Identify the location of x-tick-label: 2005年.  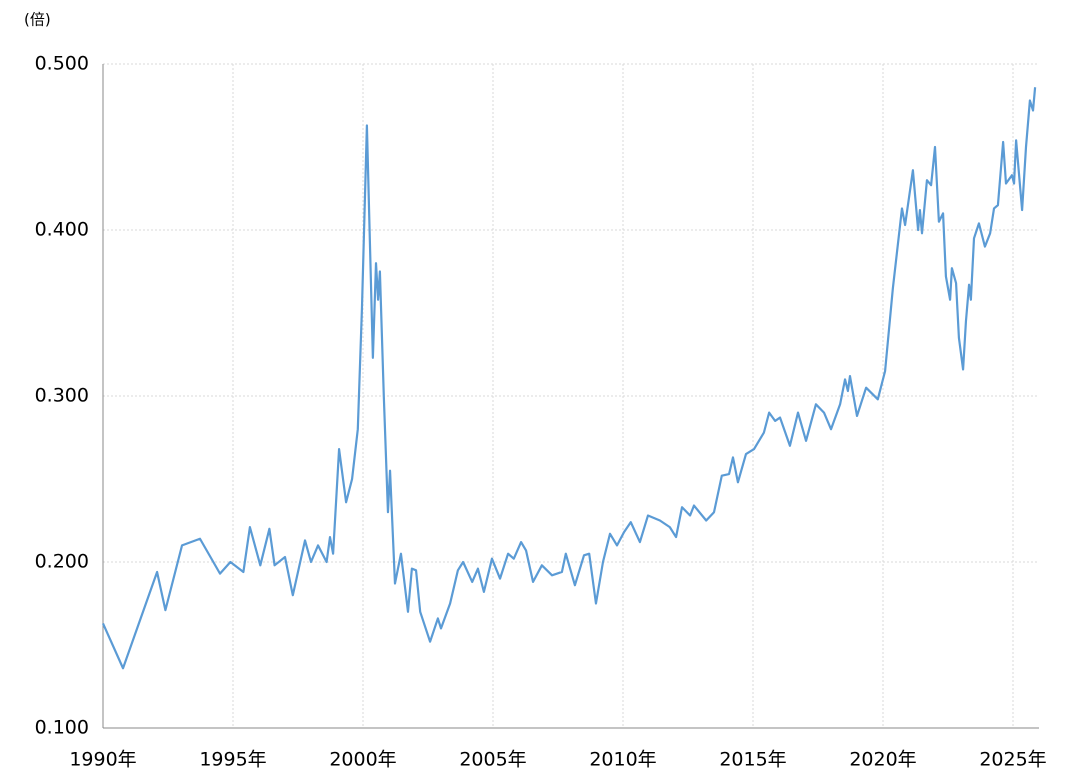
(492, 760).